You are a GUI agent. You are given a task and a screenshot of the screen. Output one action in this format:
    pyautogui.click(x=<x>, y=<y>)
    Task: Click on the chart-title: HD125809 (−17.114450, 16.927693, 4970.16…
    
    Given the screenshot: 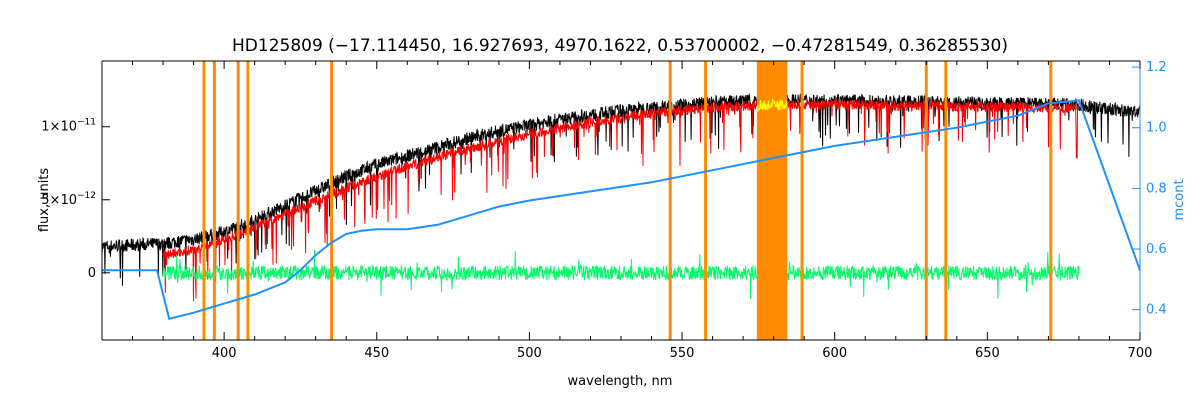 What is the action you would take?
    pyautogui.click(x=620, y=46)
    